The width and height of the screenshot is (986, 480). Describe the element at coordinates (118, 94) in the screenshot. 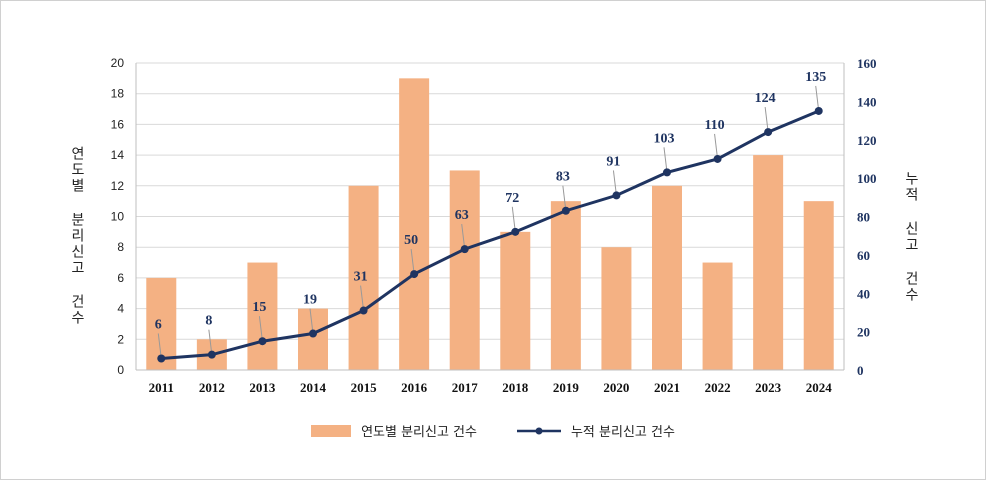

I see `y-left-tick-label: 18` at that location.